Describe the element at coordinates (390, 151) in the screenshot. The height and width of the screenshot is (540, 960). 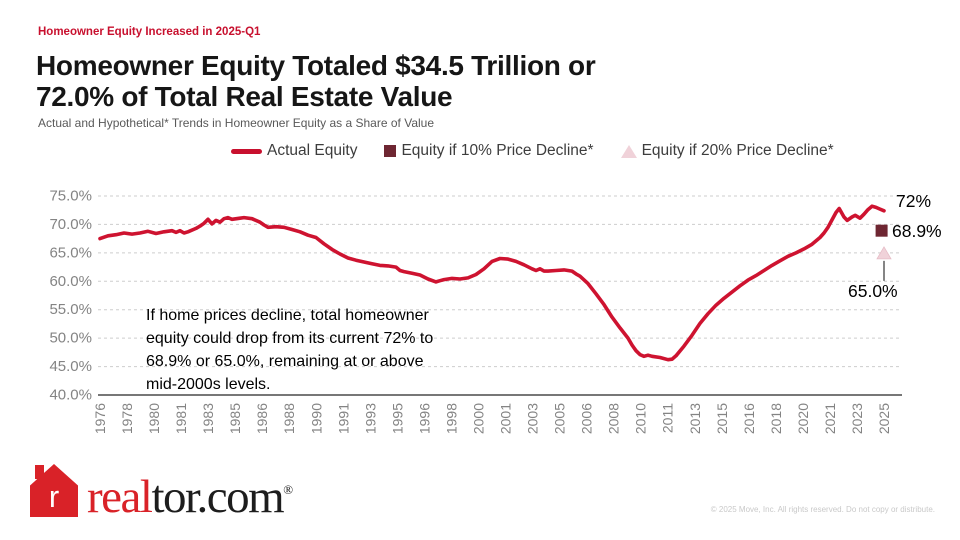
I see `square-swatch-icon` at that location.